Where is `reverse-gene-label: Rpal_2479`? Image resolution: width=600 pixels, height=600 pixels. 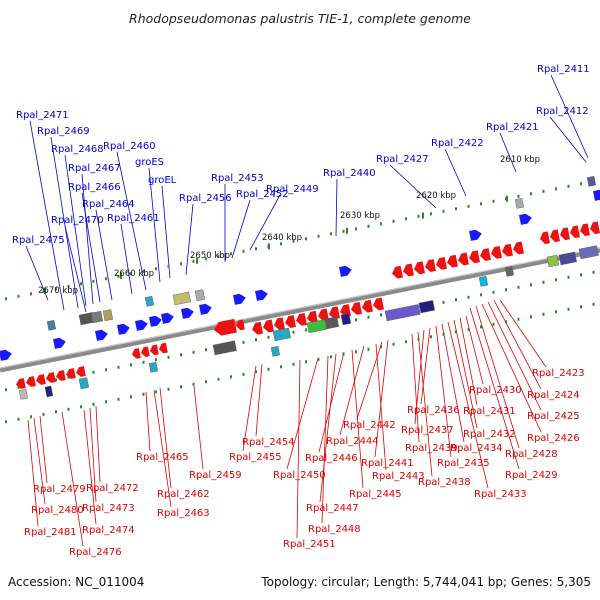 reverse-gene-label: Rpal_2479 is located at coordinates (59, 489).